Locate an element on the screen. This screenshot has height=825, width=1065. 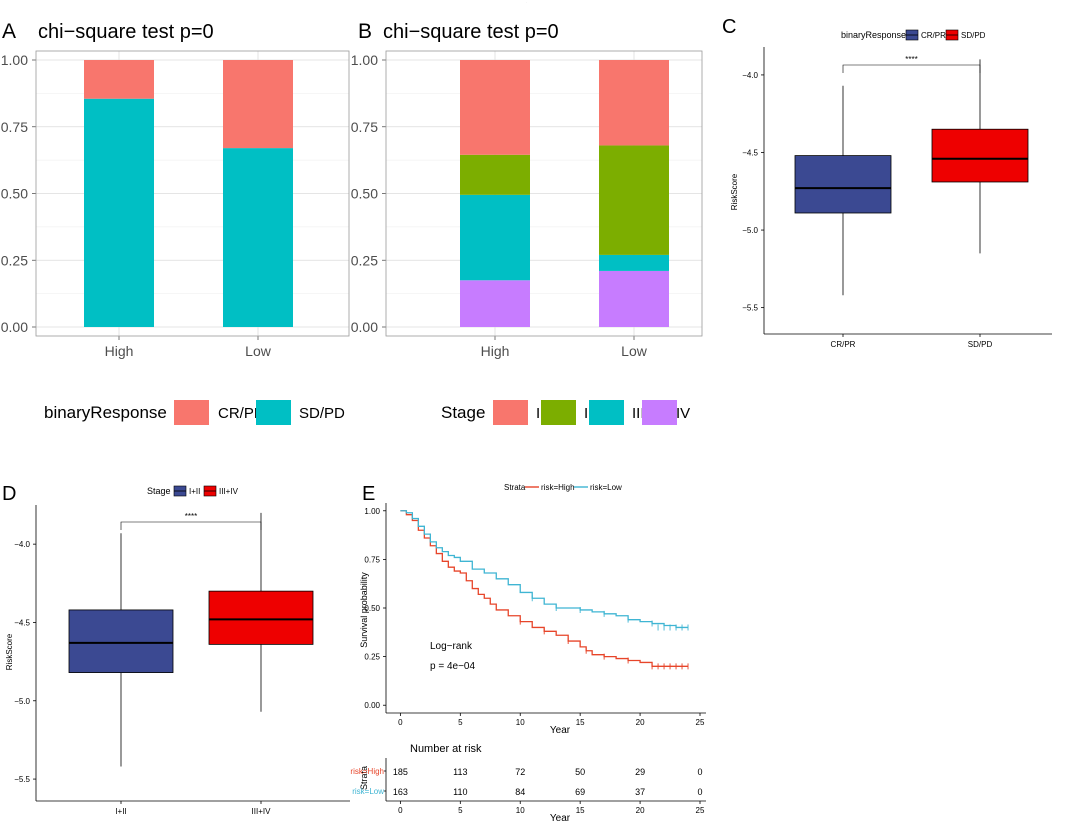
panel-d-y-axis-title: RiskScore is located at coordinates (9, 651).